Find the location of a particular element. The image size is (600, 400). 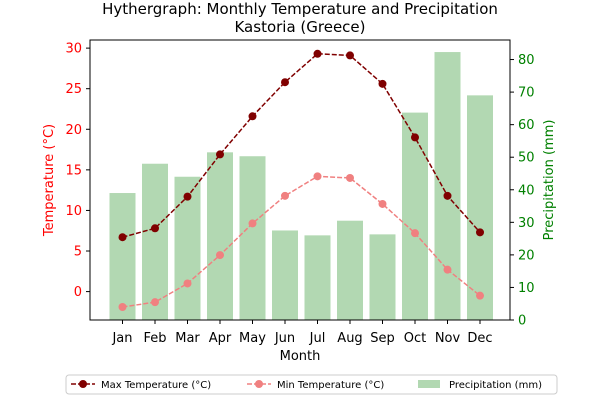

min-temp-point-mar is located at coordinates (187, 283).